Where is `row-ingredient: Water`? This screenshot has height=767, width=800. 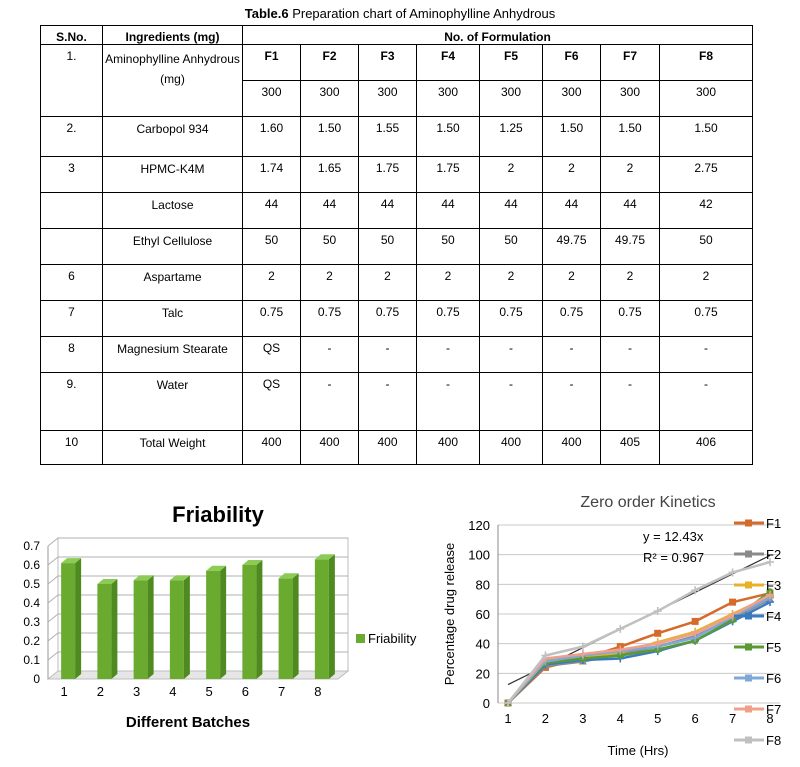
row-ingredient: Water is located at coordinates (172, 401).